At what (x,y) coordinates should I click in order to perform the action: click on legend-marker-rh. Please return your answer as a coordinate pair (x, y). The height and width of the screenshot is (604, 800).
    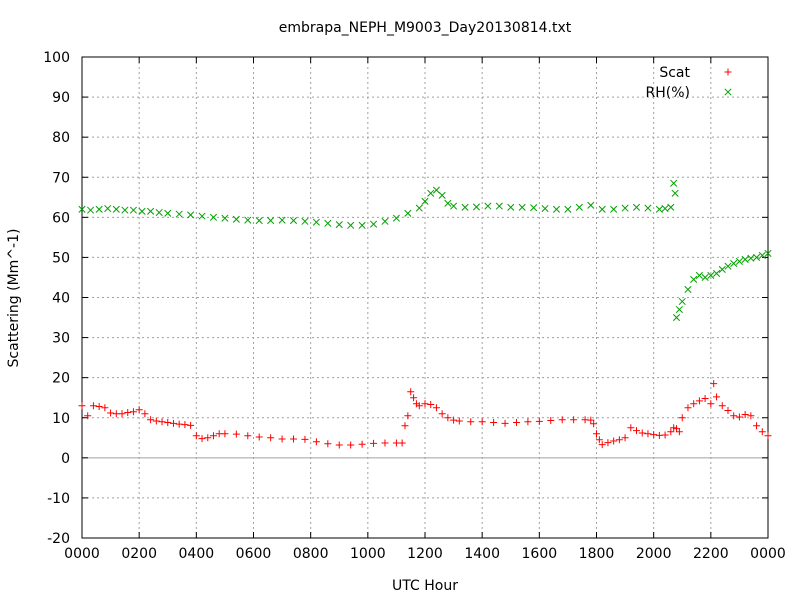
    Looking at the image, I should click on (728, 92).